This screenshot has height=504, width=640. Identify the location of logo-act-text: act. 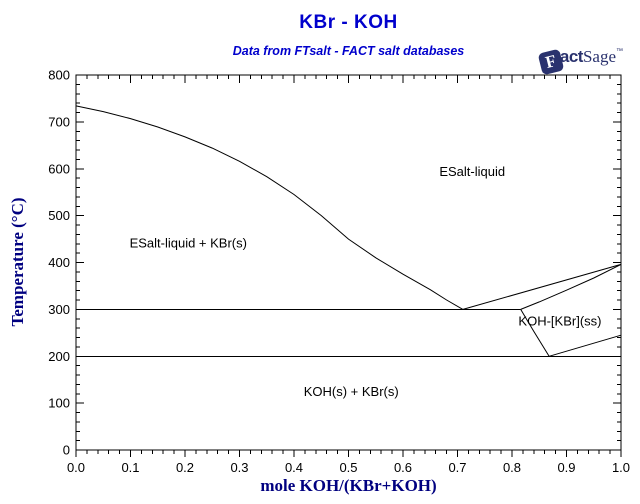
(571, 56).